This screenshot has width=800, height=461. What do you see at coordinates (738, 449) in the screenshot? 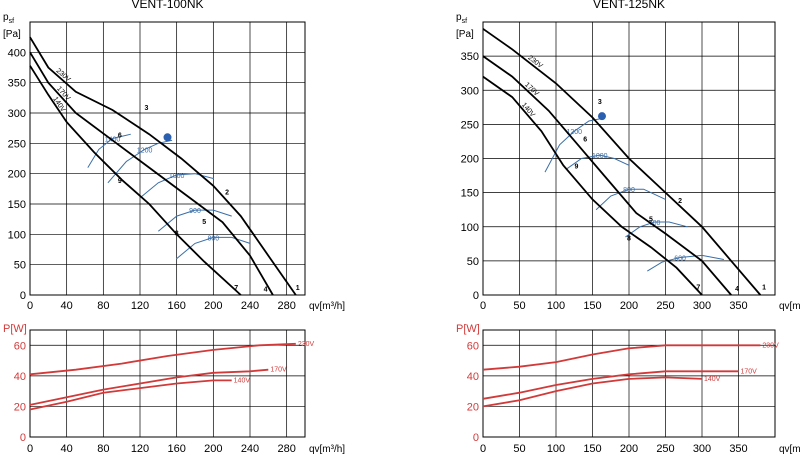
I see `power-x-tick-label: 350` at bounding box center [738, 449].